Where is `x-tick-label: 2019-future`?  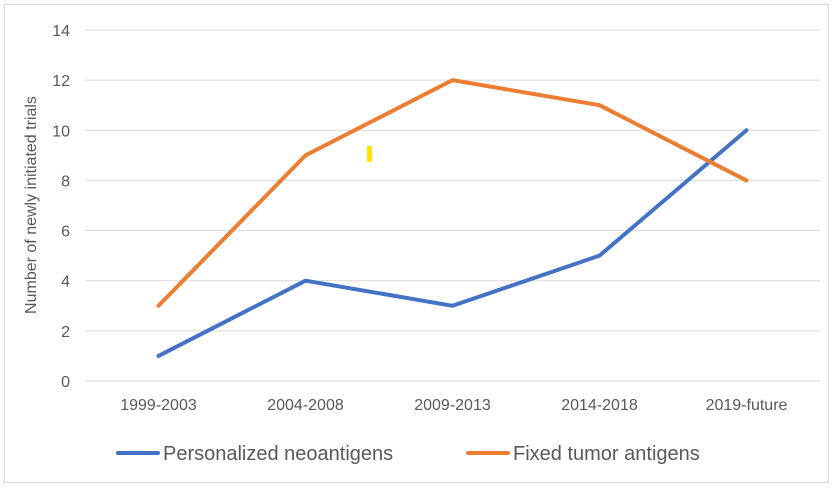 x-tick-label: 2019-future is located at coordinates (747, 405).